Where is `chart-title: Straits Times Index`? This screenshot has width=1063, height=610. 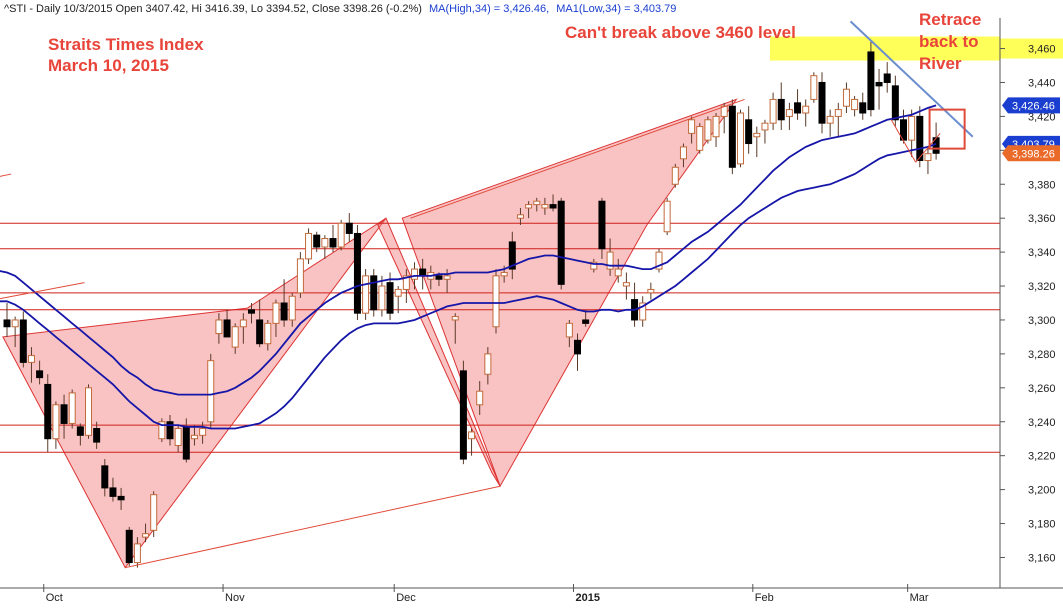 chart-title: Straits Times Index is located at coordinates (126, 44).